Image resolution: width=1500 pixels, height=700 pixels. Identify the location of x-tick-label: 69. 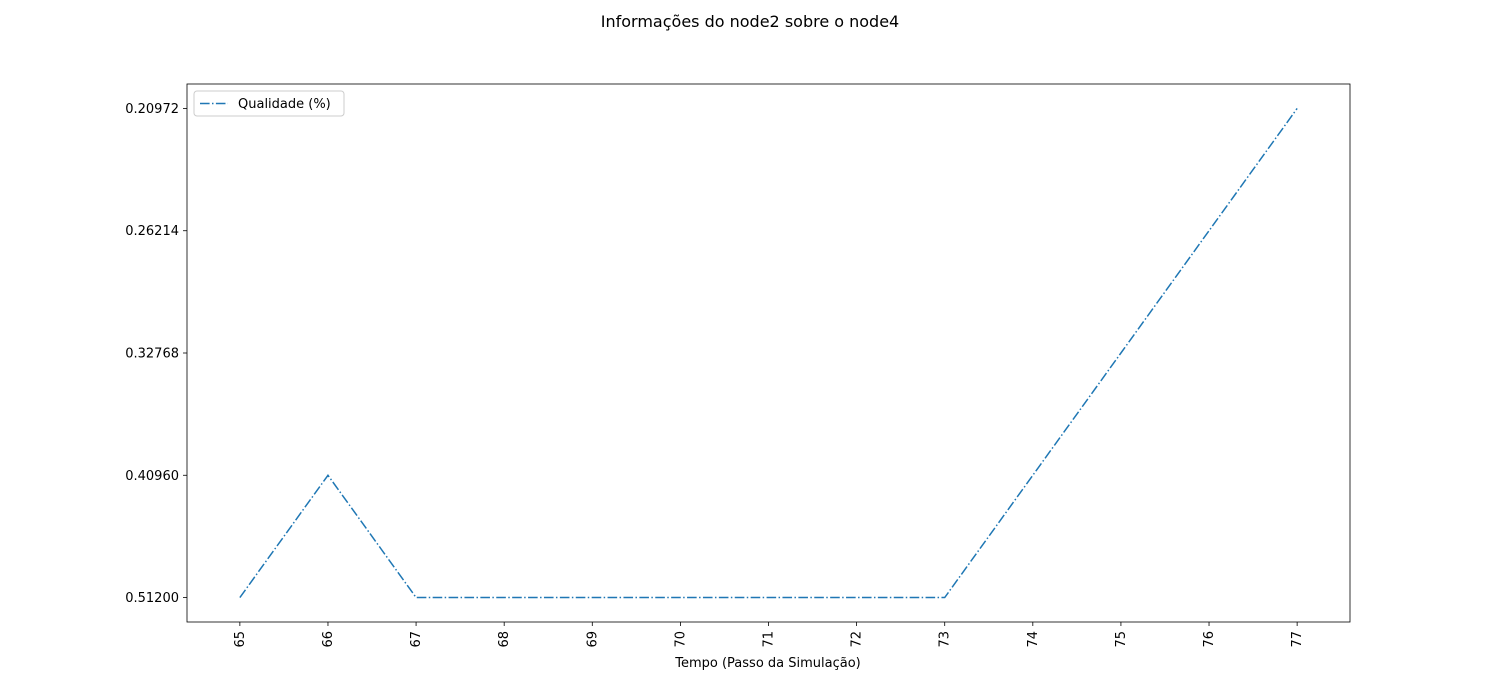
(592, 639).